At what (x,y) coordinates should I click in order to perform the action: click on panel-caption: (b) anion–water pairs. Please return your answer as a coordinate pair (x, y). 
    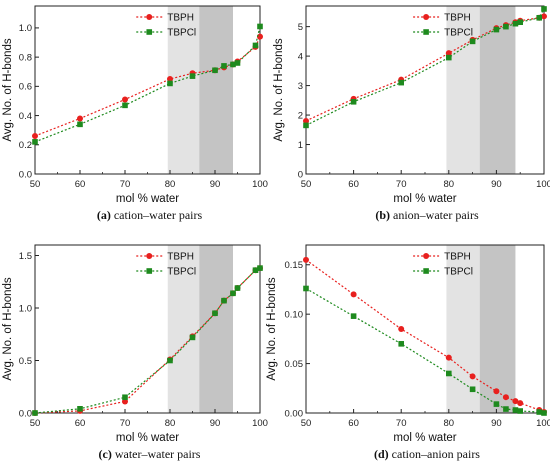
    Looking at the image, I should click on (427, 215).